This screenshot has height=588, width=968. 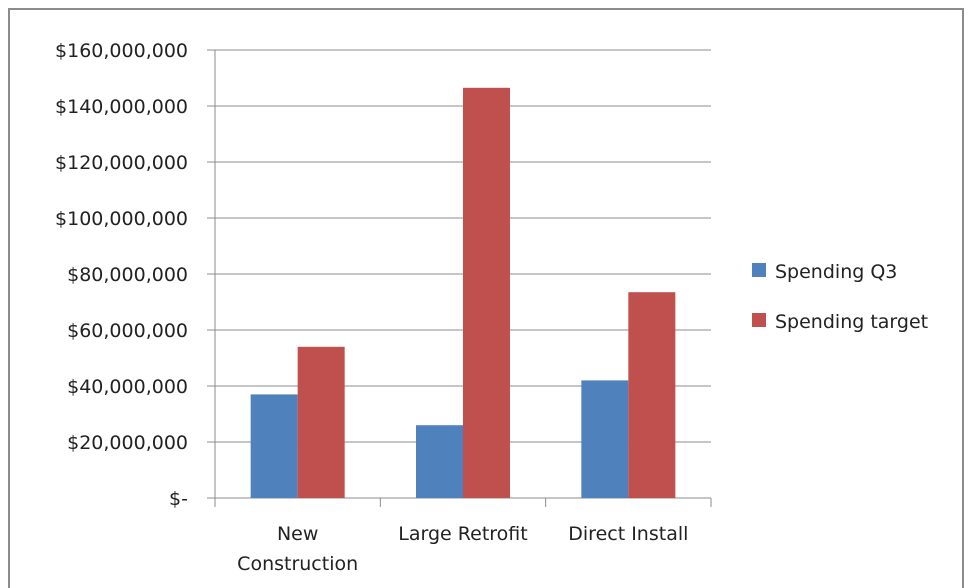 What do you see at coordinates (297, 534) in the screenshot?
I see `x-category-label: New` at bounding box center [297, 534].